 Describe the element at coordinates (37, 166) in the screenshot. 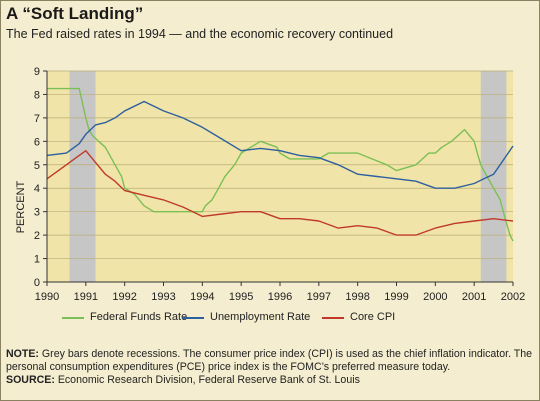

I see `y-tick-label: 5` at that location.